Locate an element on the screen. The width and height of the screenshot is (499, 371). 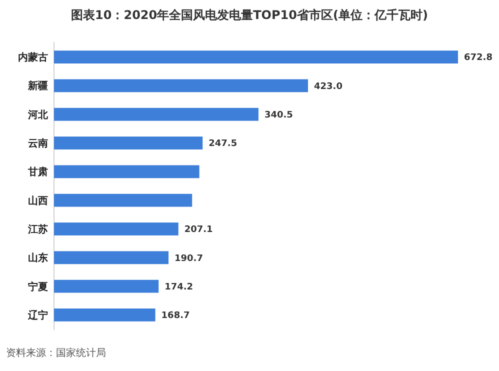
data-label: 190.7 is located at coordinates (188, 259).